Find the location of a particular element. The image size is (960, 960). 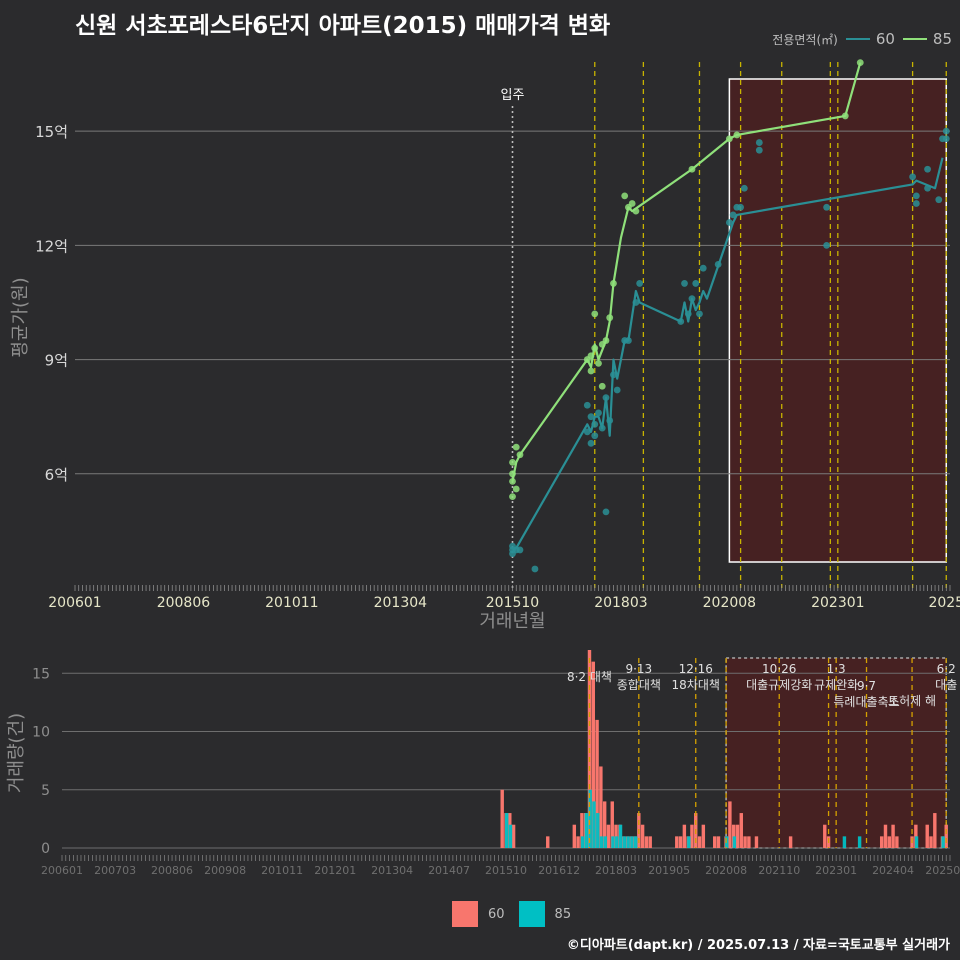

volume-x-tick-label: 202506 is located at coordinates (942, 870).